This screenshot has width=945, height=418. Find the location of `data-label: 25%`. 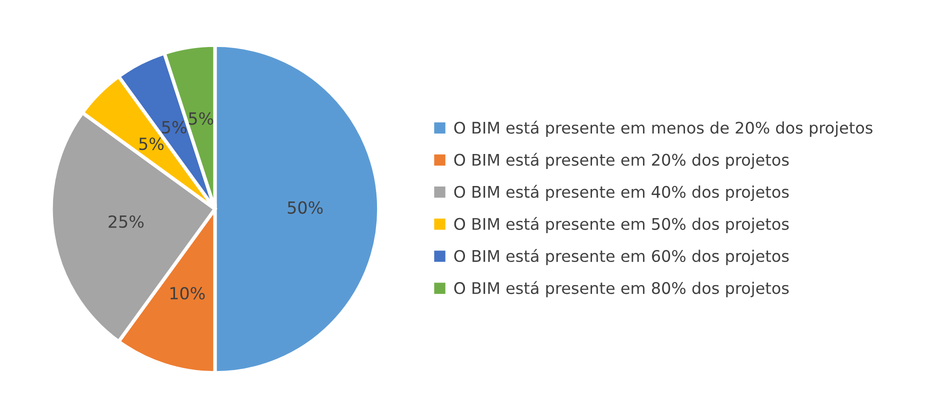

data-label: 25% is located at coordinates (126, 221).